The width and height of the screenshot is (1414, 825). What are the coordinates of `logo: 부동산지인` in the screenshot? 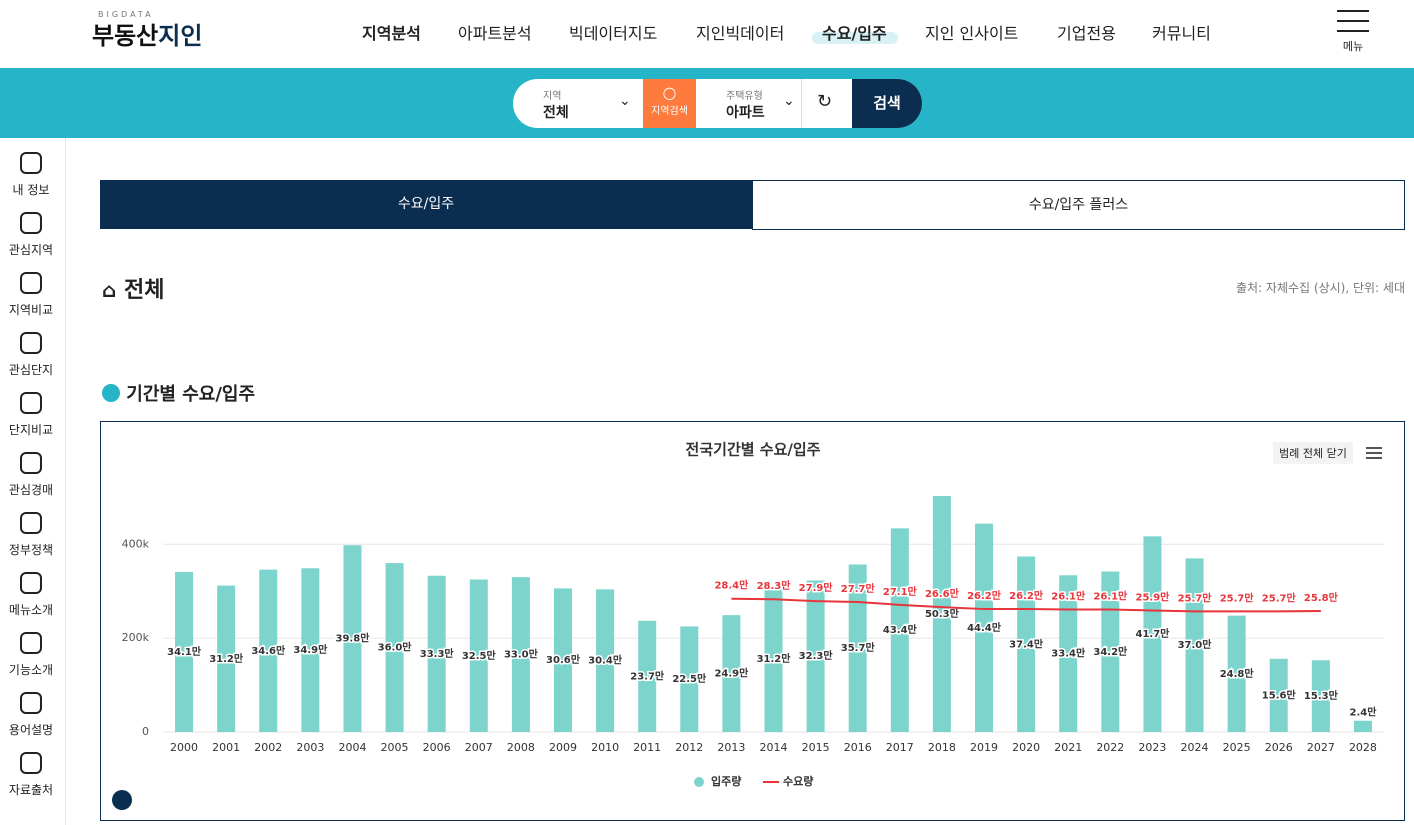 It's located at (147, 33).